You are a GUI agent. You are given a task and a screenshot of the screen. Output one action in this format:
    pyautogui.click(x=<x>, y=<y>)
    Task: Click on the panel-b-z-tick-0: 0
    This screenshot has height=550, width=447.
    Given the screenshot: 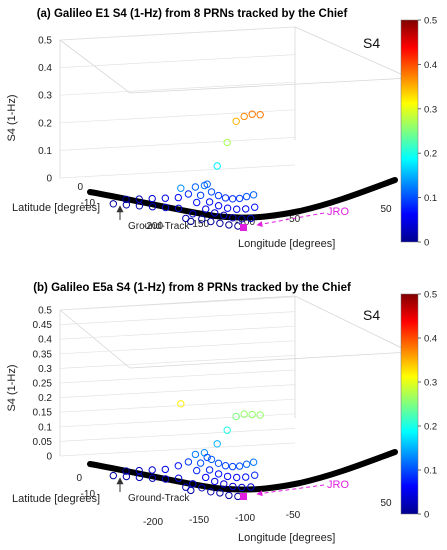 What is the action you would take?
    pyautogui.click(x=49, y=457)
    